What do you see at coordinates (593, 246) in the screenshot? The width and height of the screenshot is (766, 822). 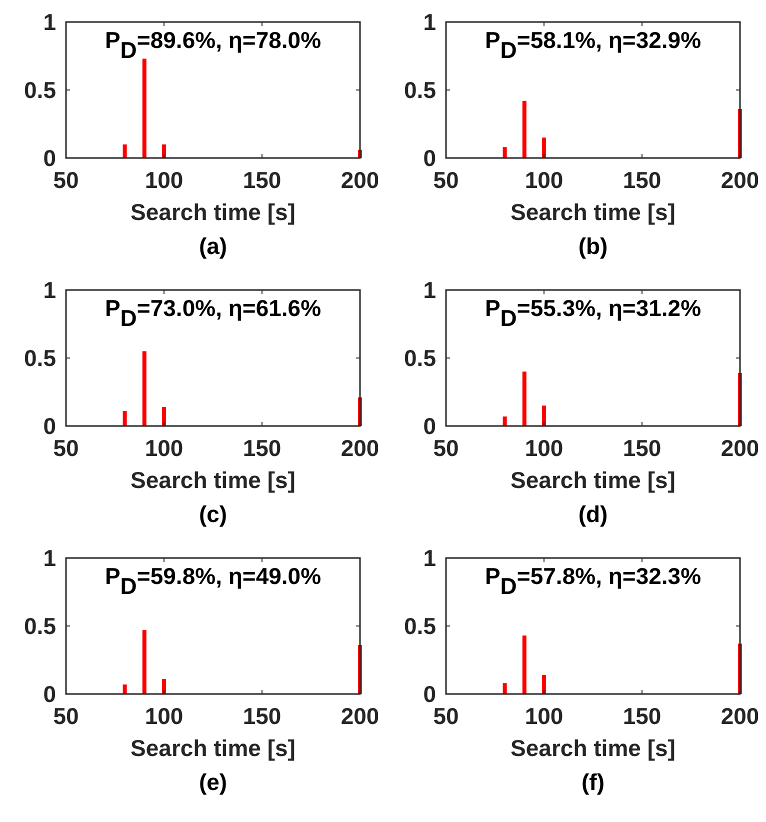 I see `text: (b)` at bounding box center [593, 246].